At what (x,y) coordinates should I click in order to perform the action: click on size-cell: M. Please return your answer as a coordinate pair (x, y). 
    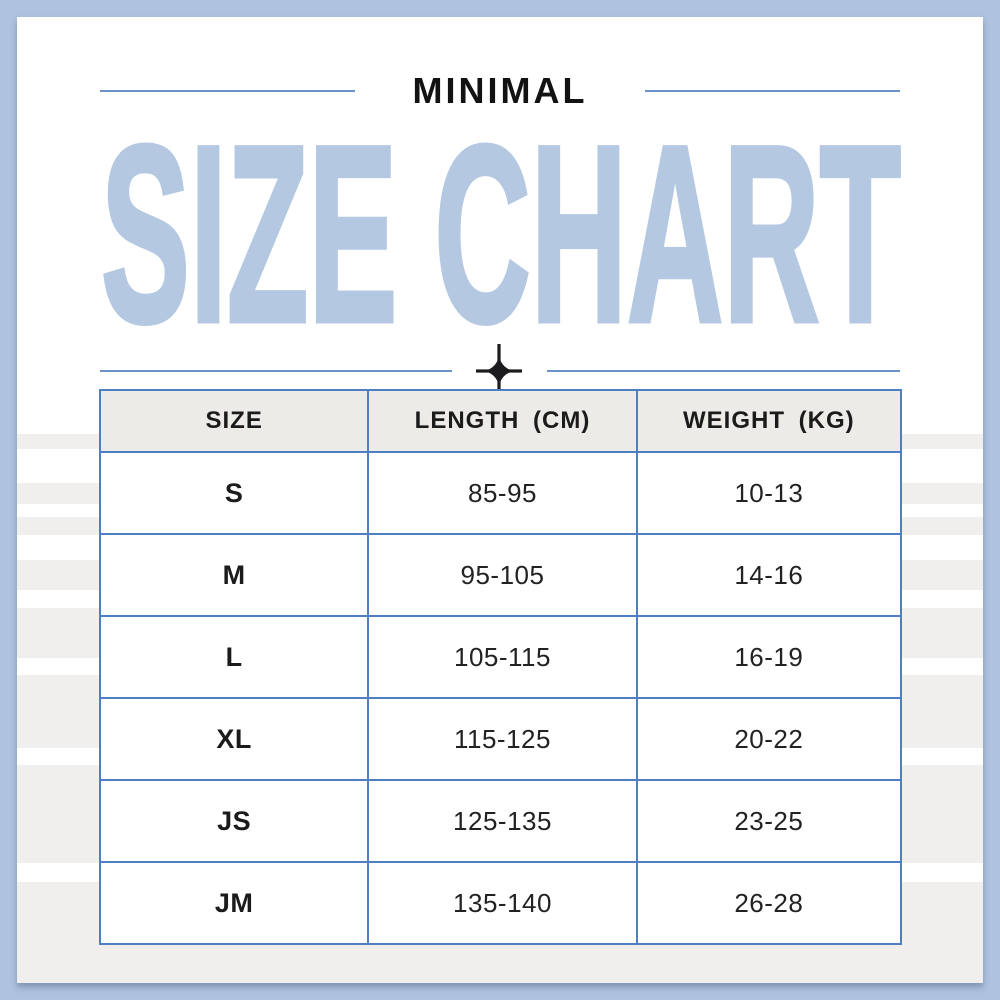
    Looking at the image, I should click on (234, 575).